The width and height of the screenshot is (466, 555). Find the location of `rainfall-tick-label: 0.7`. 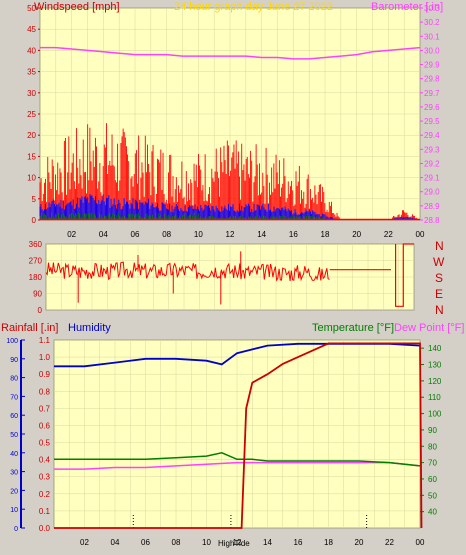

rainfall-tick-label: 0.7 is located at coordinates (45, 408).